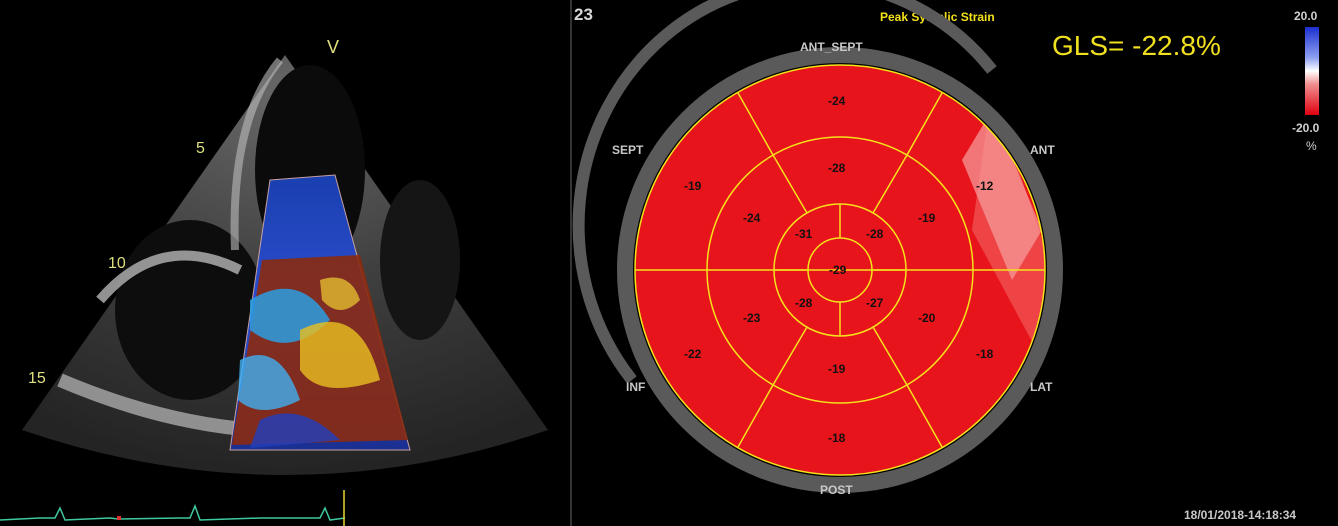 This screenshot has width=1338, height=526. Describe the element at coordinates (1041, 387) in the screenshot. I see `wall-label-lat: LAT` at that location.